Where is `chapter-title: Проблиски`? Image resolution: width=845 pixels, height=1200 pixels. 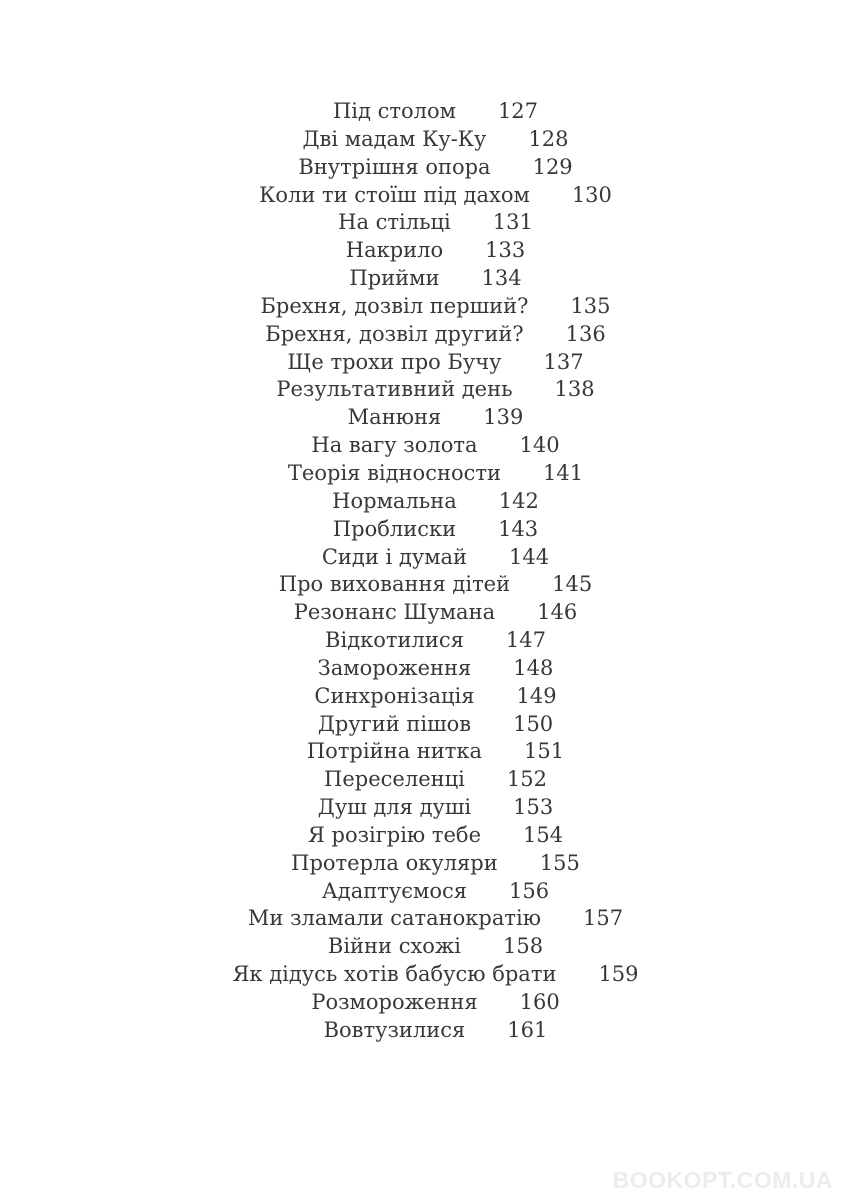 chapter-title: Проблиски is located at coordinates (394, 528).